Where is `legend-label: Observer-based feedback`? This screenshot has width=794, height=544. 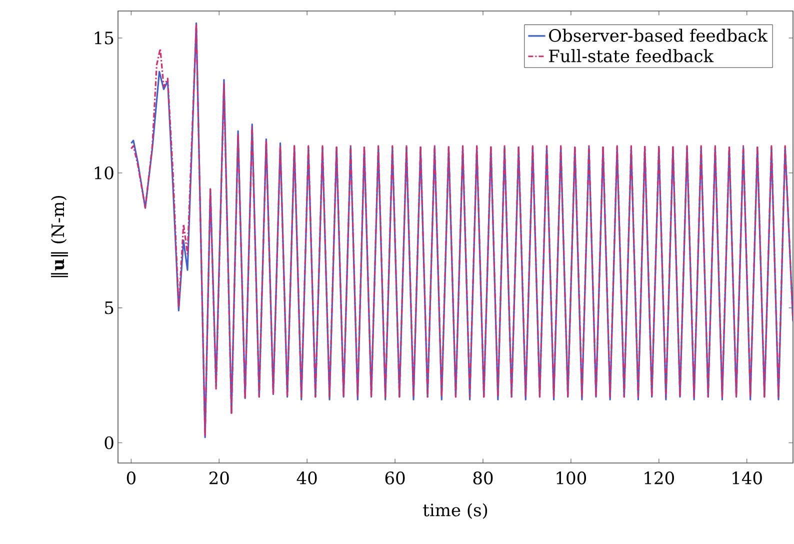 legend-label: Observer-based feedback is located at coordinates (658, 35).